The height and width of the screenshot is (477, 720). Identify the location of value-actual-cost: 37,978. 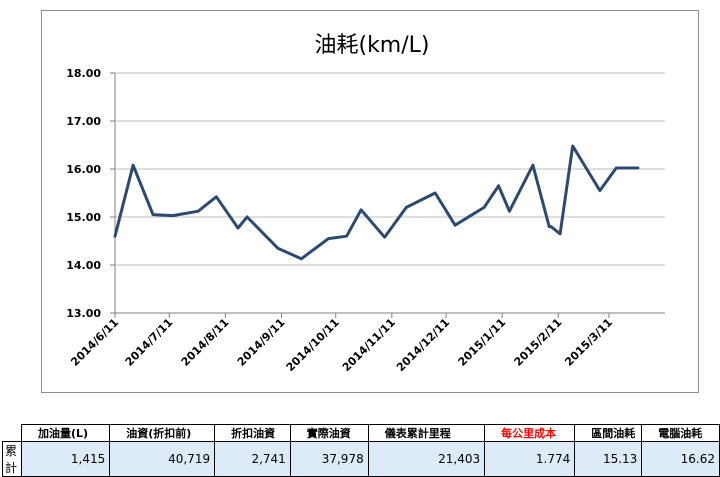
(329, 459).